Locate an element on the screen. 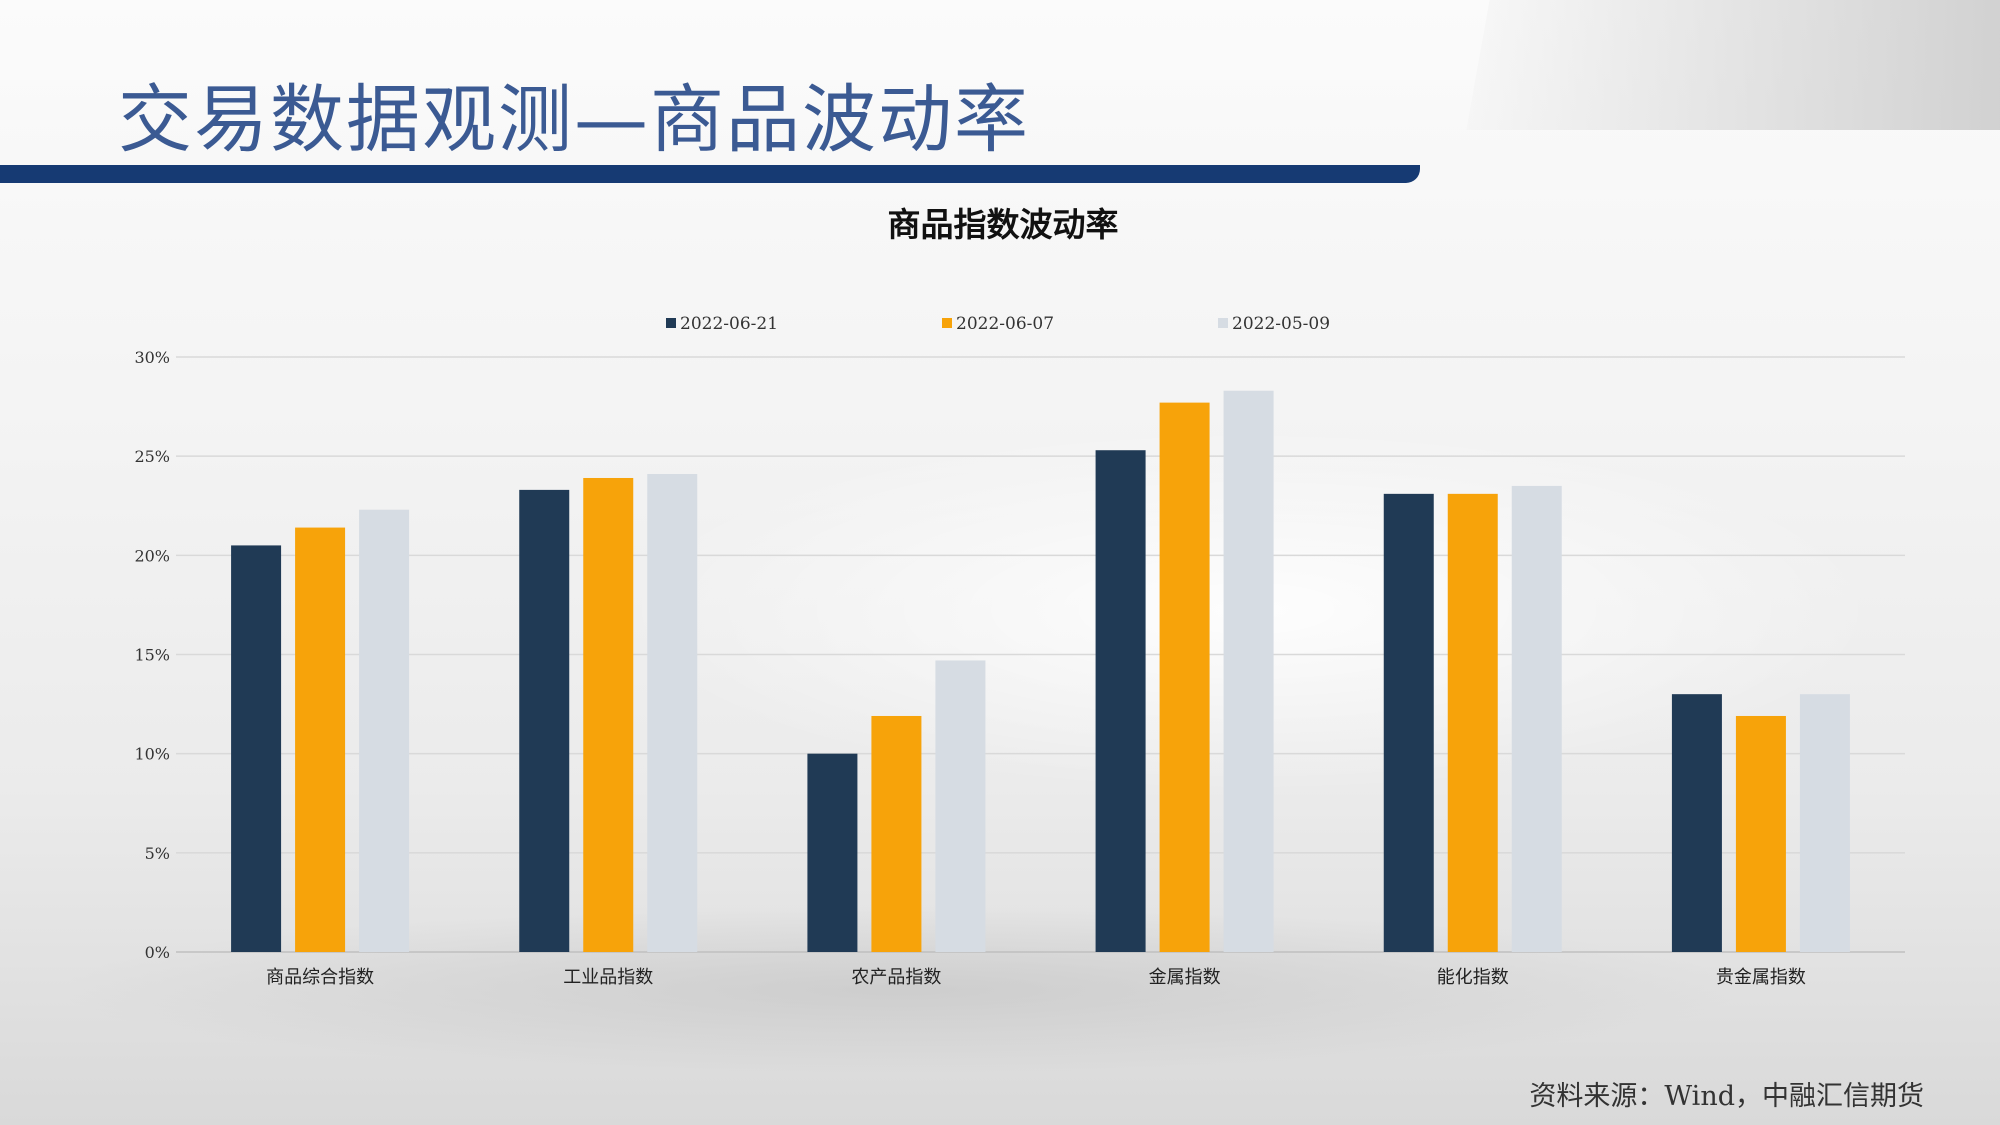 This screenshot has height=1125, width=2000. x-tick-label: 工业品指数 is located at coordinates (608, 977).